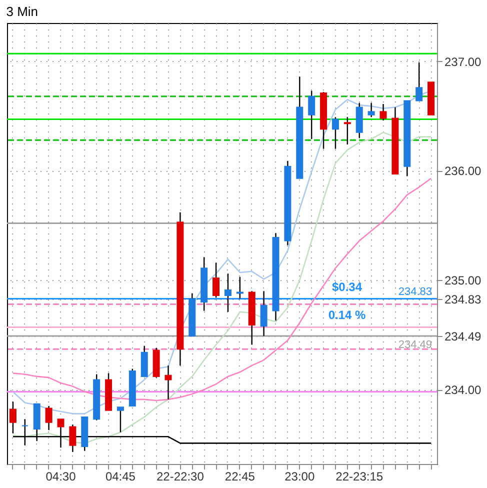 This screenshot has height=488, width=487. What do you see at coordinates (299, 477) in the screenshot?
I see `x-tick-label: 23:00` at bounding box center [299, 477].